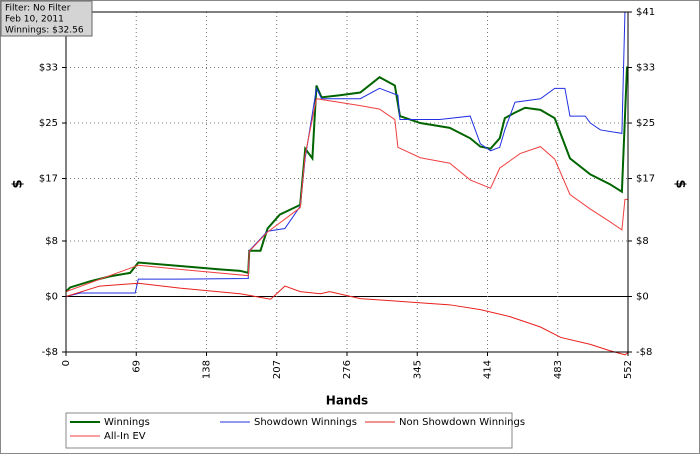 The image size is (700, 454). What do you see at coordinates (305, 422) in the screenshot?
I see `legend-label: Showdown Winnings` at bounding box center [305, 422].